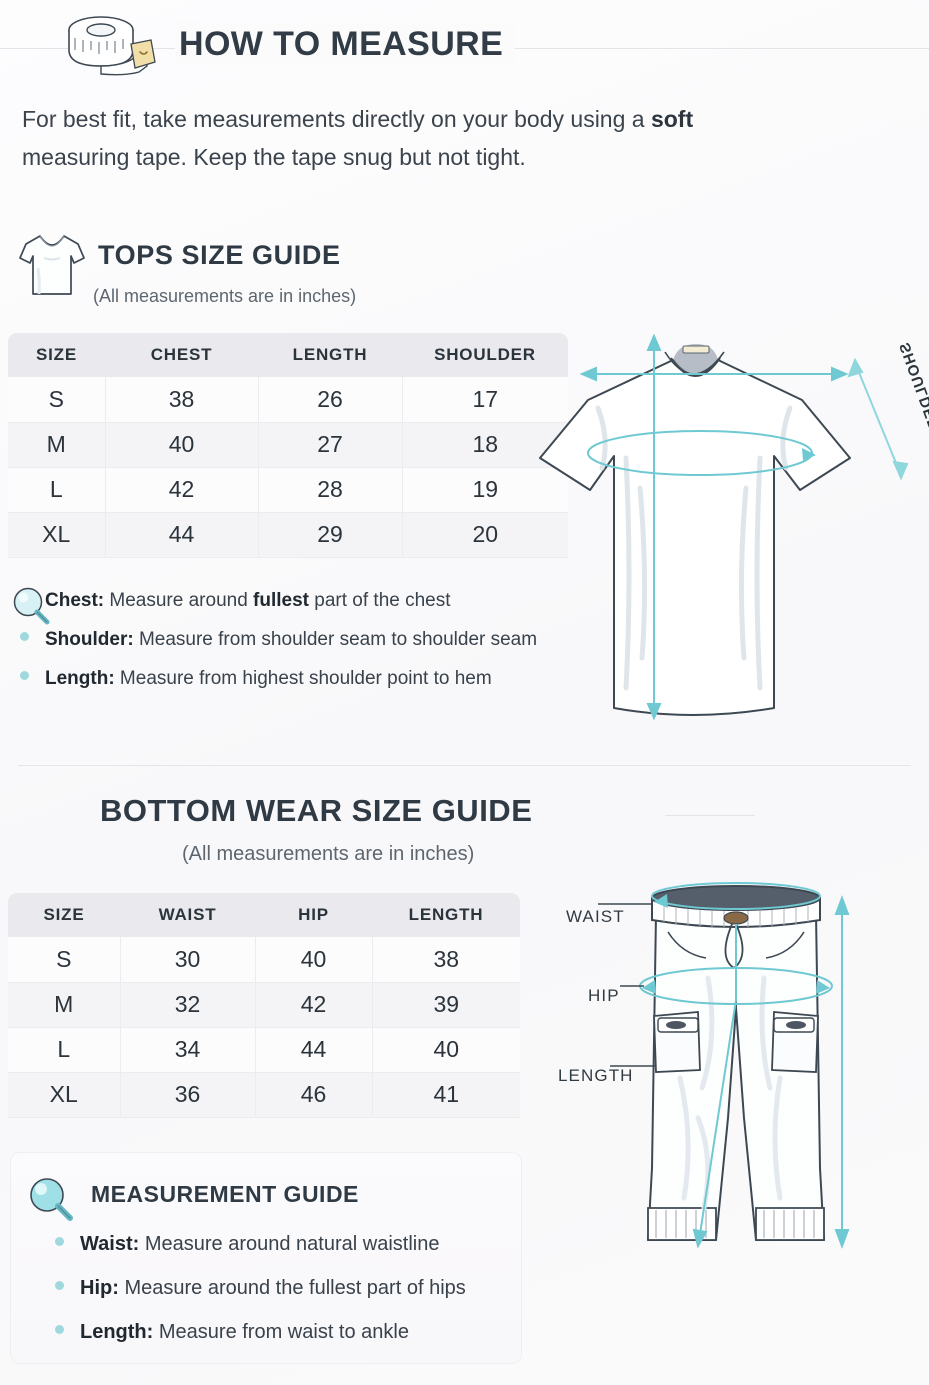 The image size is (929, 1385). I want to click on table-row: M 32 42 39, so click(264, 1005).